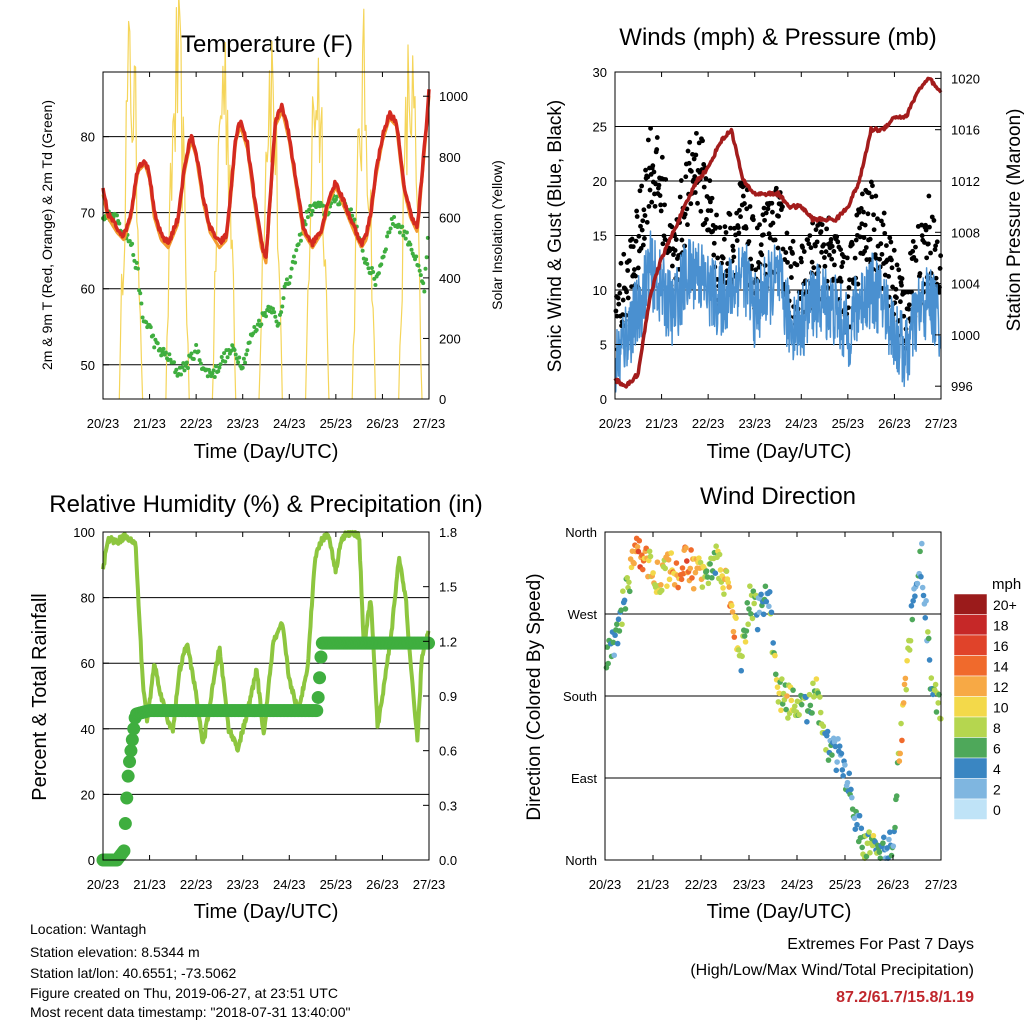 The image size is (1024, 1024). What do you see at coordinates (440, 696) in the screenshot?
I see `humidity-y-right-ticks: 0.0 0.3 0.6 0.9 1.2 1.5 1.8` at bounding box center [440, 696].